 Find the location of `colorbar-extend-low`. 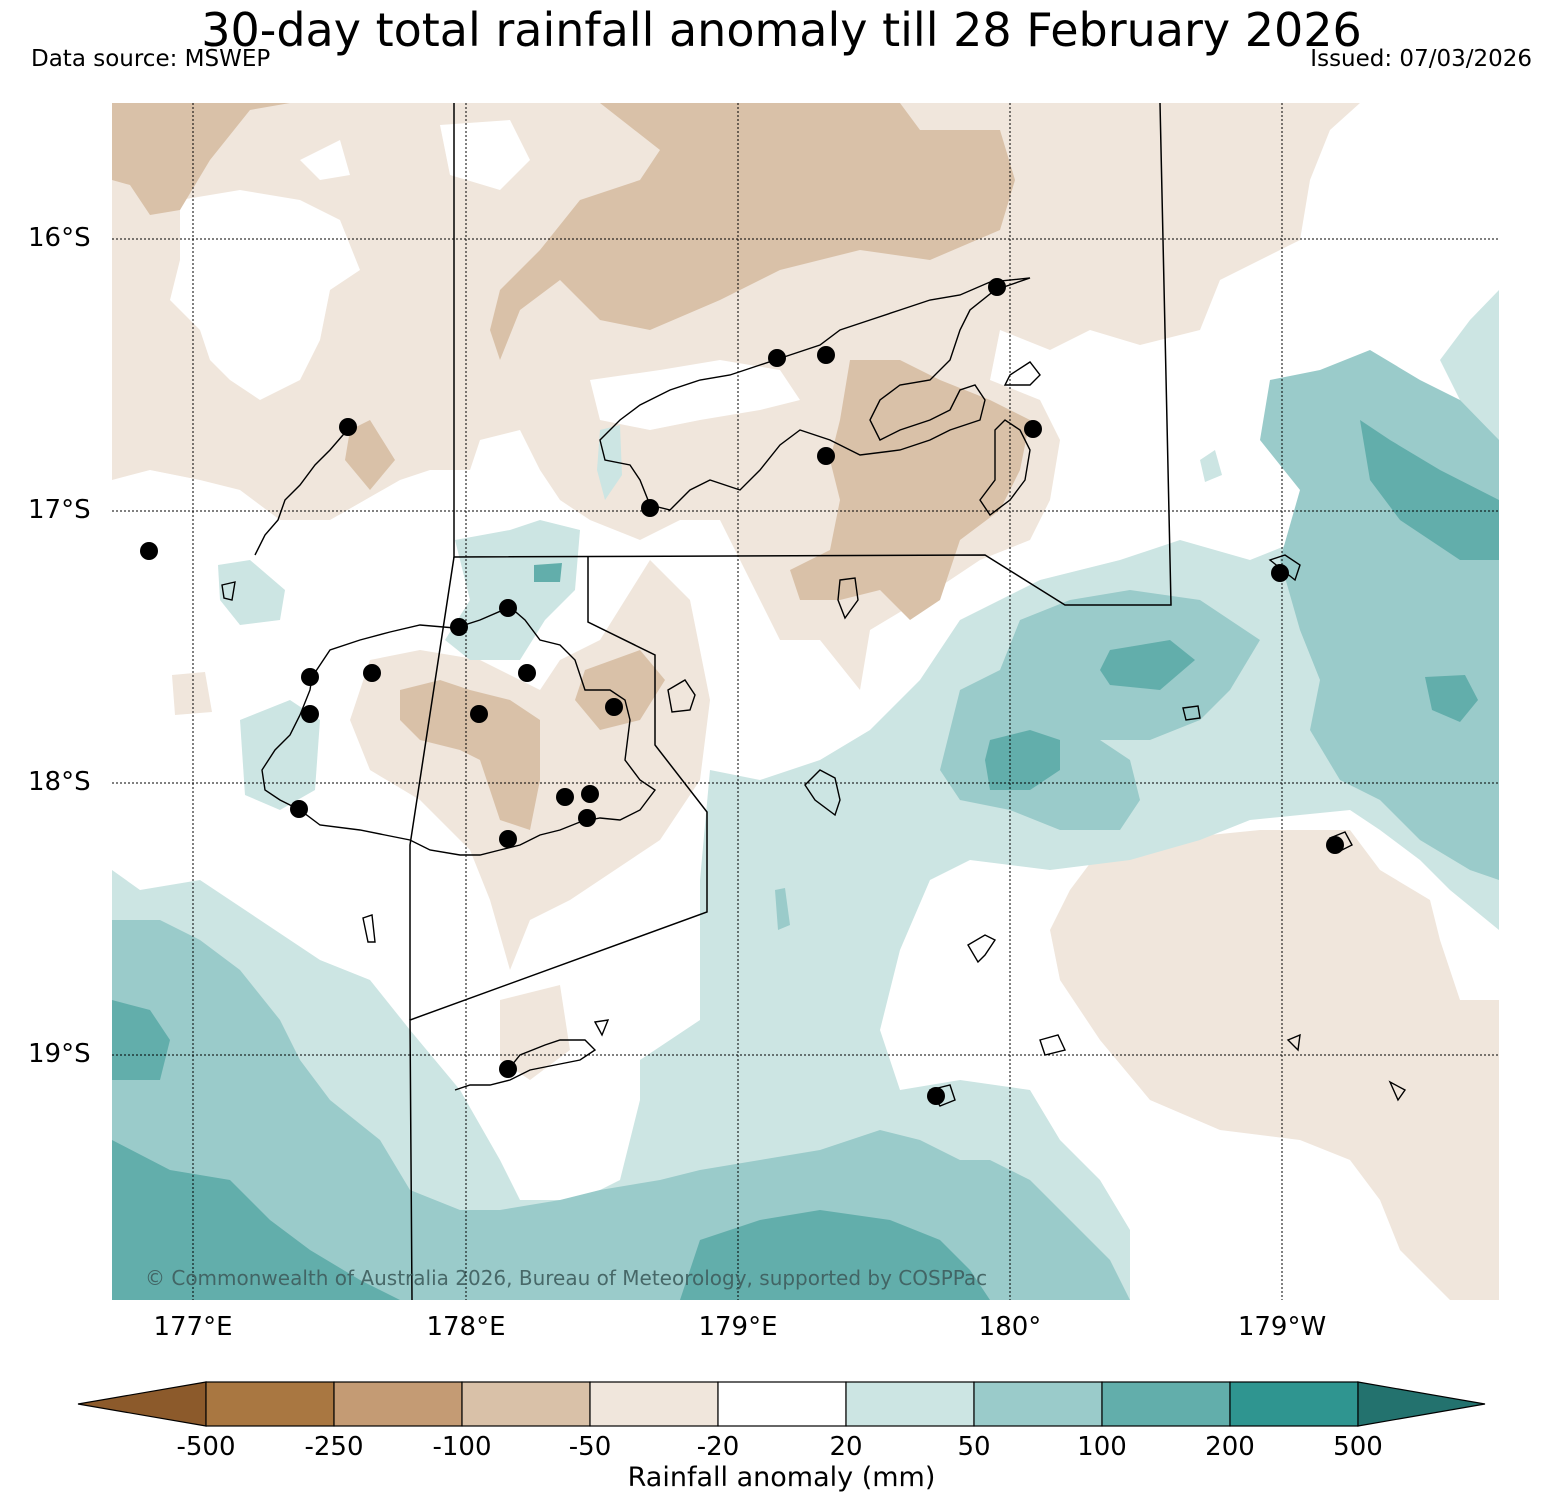

colorbar-extend-low is located at coordinates (142, 1404).